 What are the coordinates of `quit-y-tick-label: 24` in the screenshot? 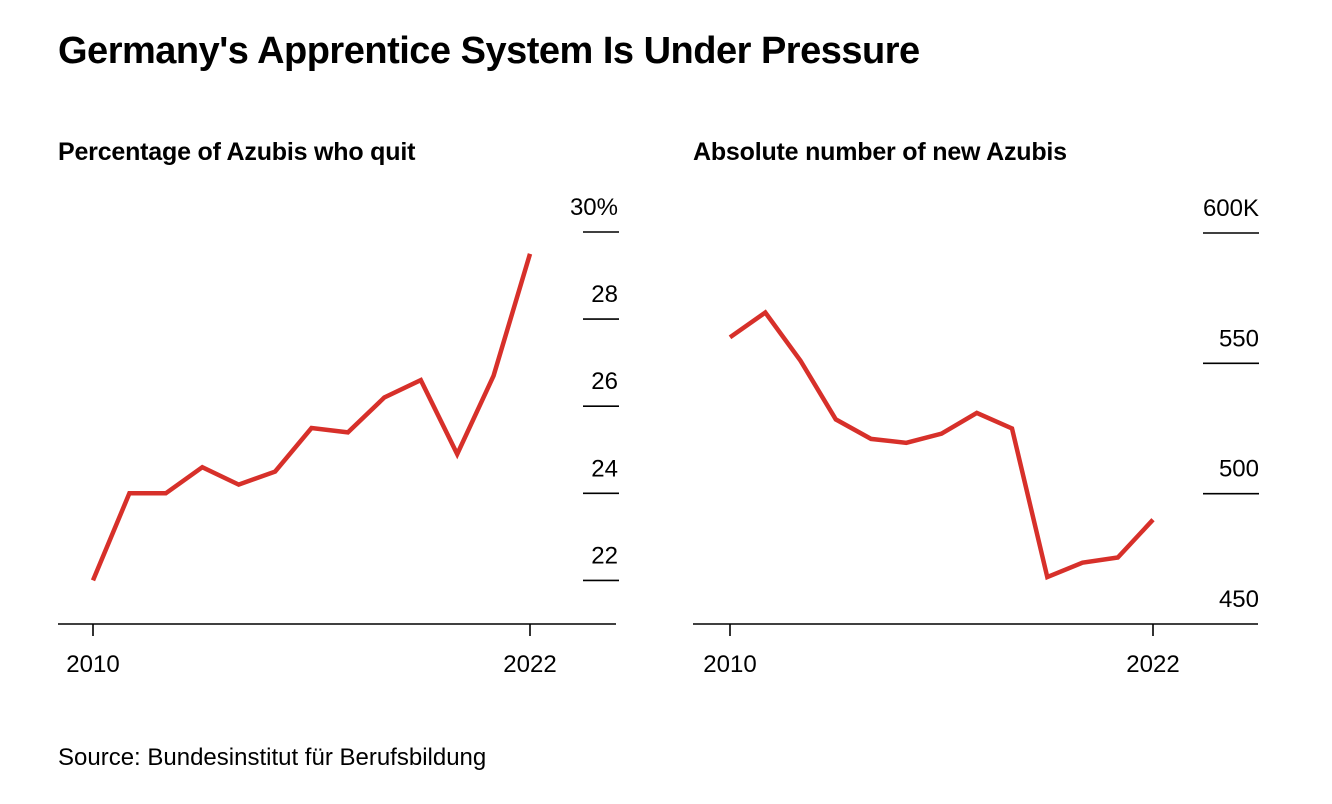 It's located at (604, 468).